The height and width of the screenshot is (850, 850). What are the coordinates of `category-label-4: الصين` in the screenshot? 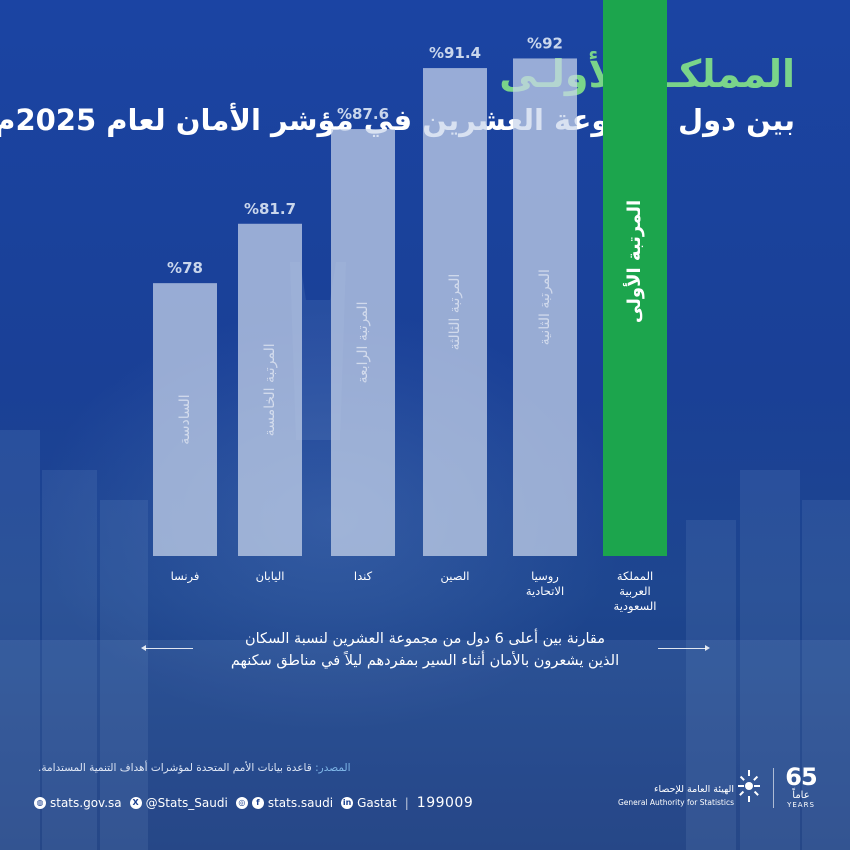 It's located at (455, 576).